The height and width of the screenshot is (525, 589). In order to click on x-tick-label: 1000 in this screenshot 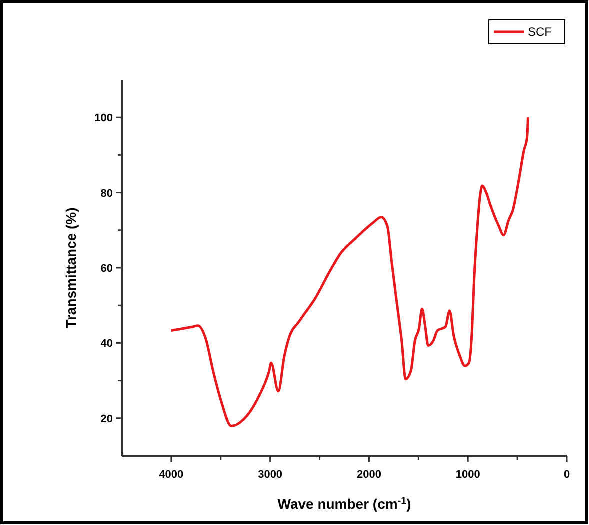, I will do `click(468, 475)`.